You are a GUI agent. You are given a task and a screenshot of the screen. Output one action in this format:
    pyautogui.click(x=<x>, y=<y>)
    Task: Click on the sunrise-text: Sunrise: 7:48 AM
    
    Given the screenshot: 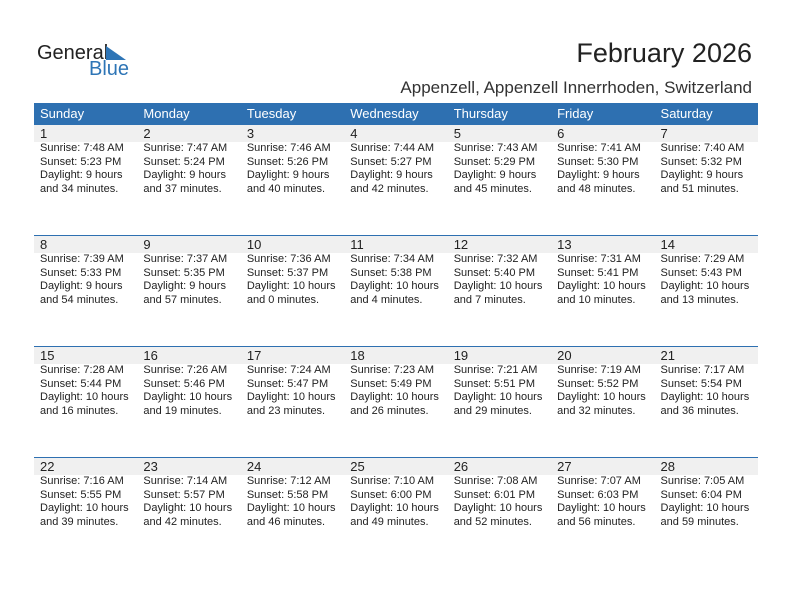 What is the action you would take?
    pyautogui.click(x=82, y=148)
    